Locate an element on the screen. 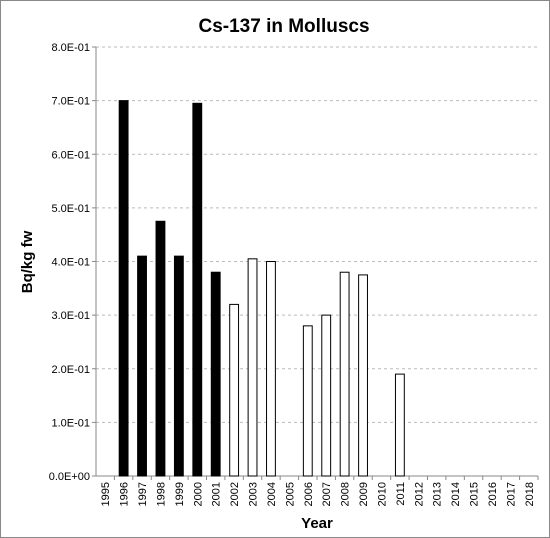 Image resolution: width=550 pixels, height=538 pixels. x-tick-label: 2008 is located at coordinates (346, 494).